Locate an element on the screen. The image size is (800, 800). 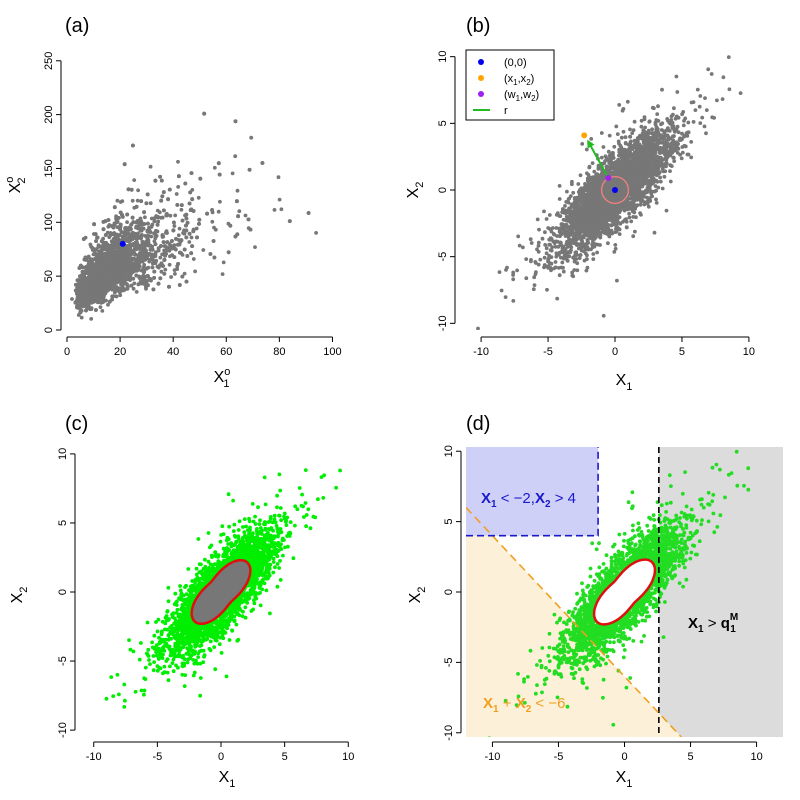
x-tick-label: 20 is located at coordinates (120, 352).